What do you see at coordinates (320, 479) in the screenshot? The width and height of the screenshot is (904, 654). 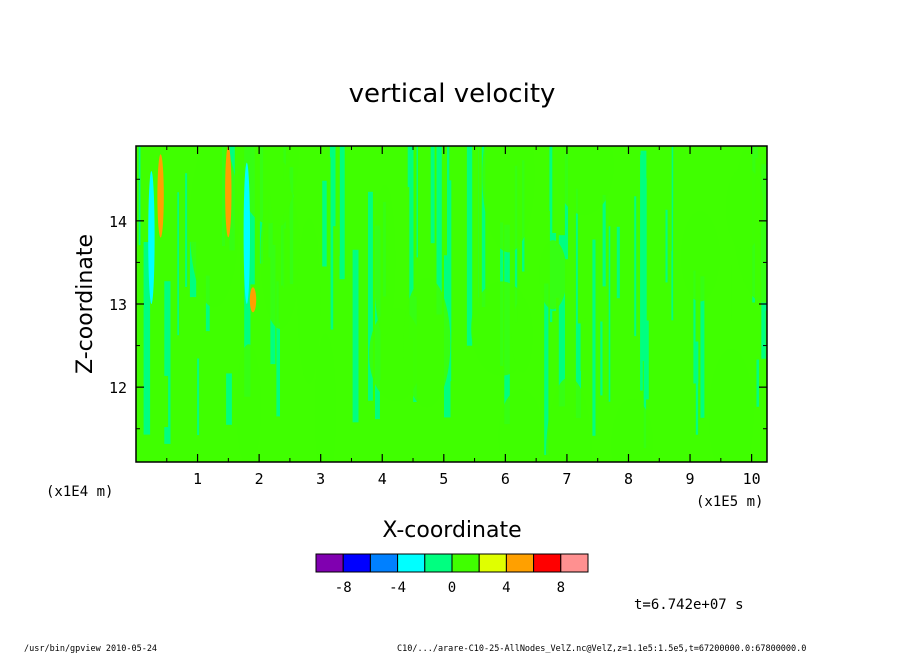 I see `x-tick-label: 3` at bounding box center [320, 479].